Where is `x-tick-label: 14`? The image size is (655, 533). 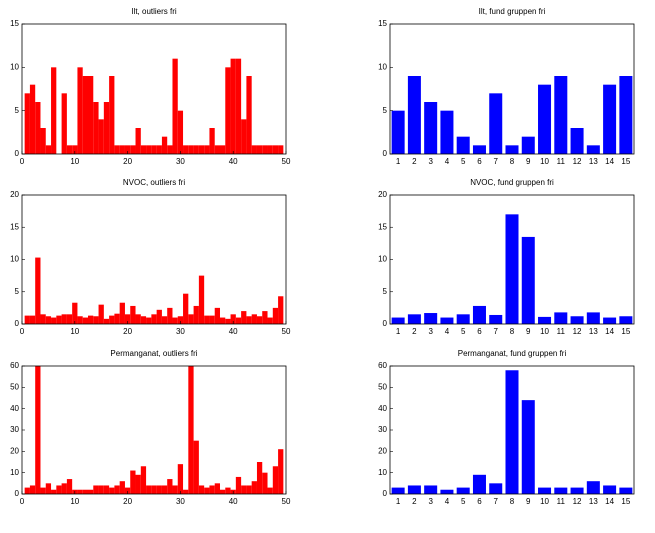 x-tick-label: 14 is located at coordinates (609, 161).